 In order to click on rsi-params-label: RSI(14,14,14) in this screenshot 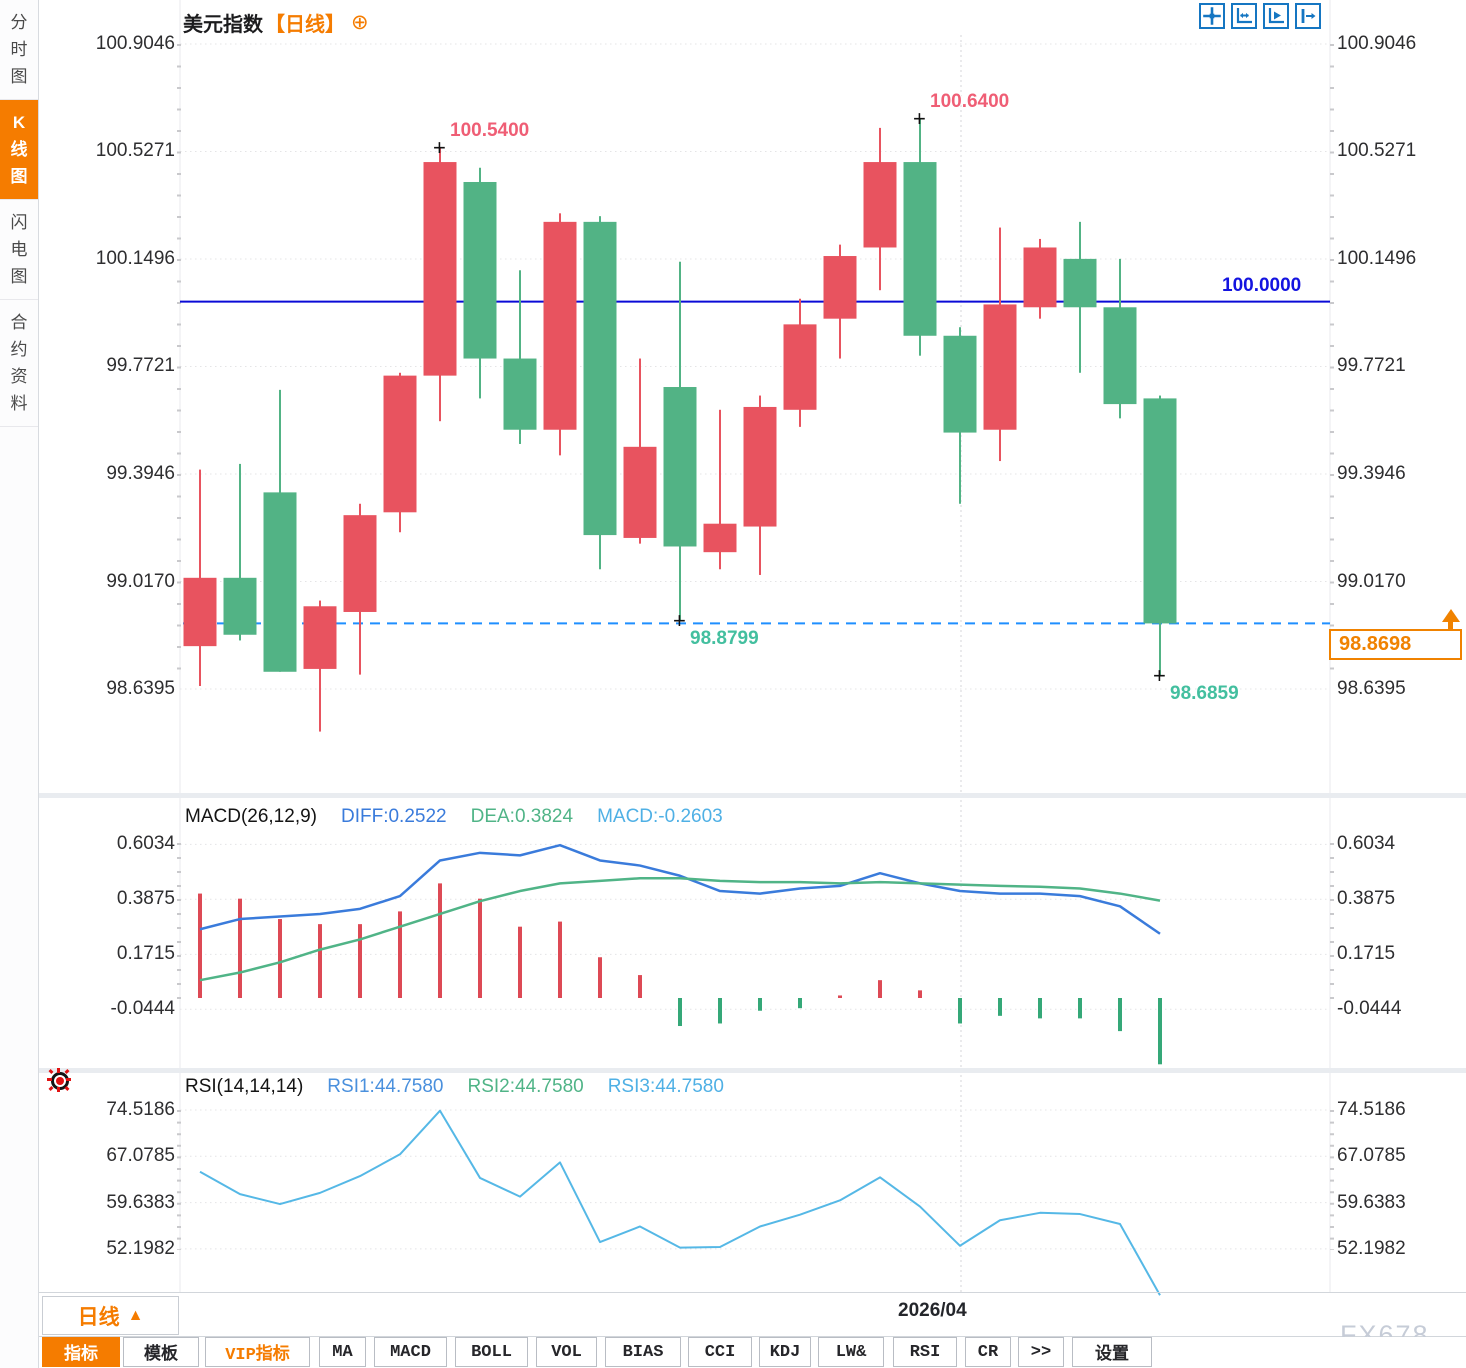, I will do `click(244, 1086)`.